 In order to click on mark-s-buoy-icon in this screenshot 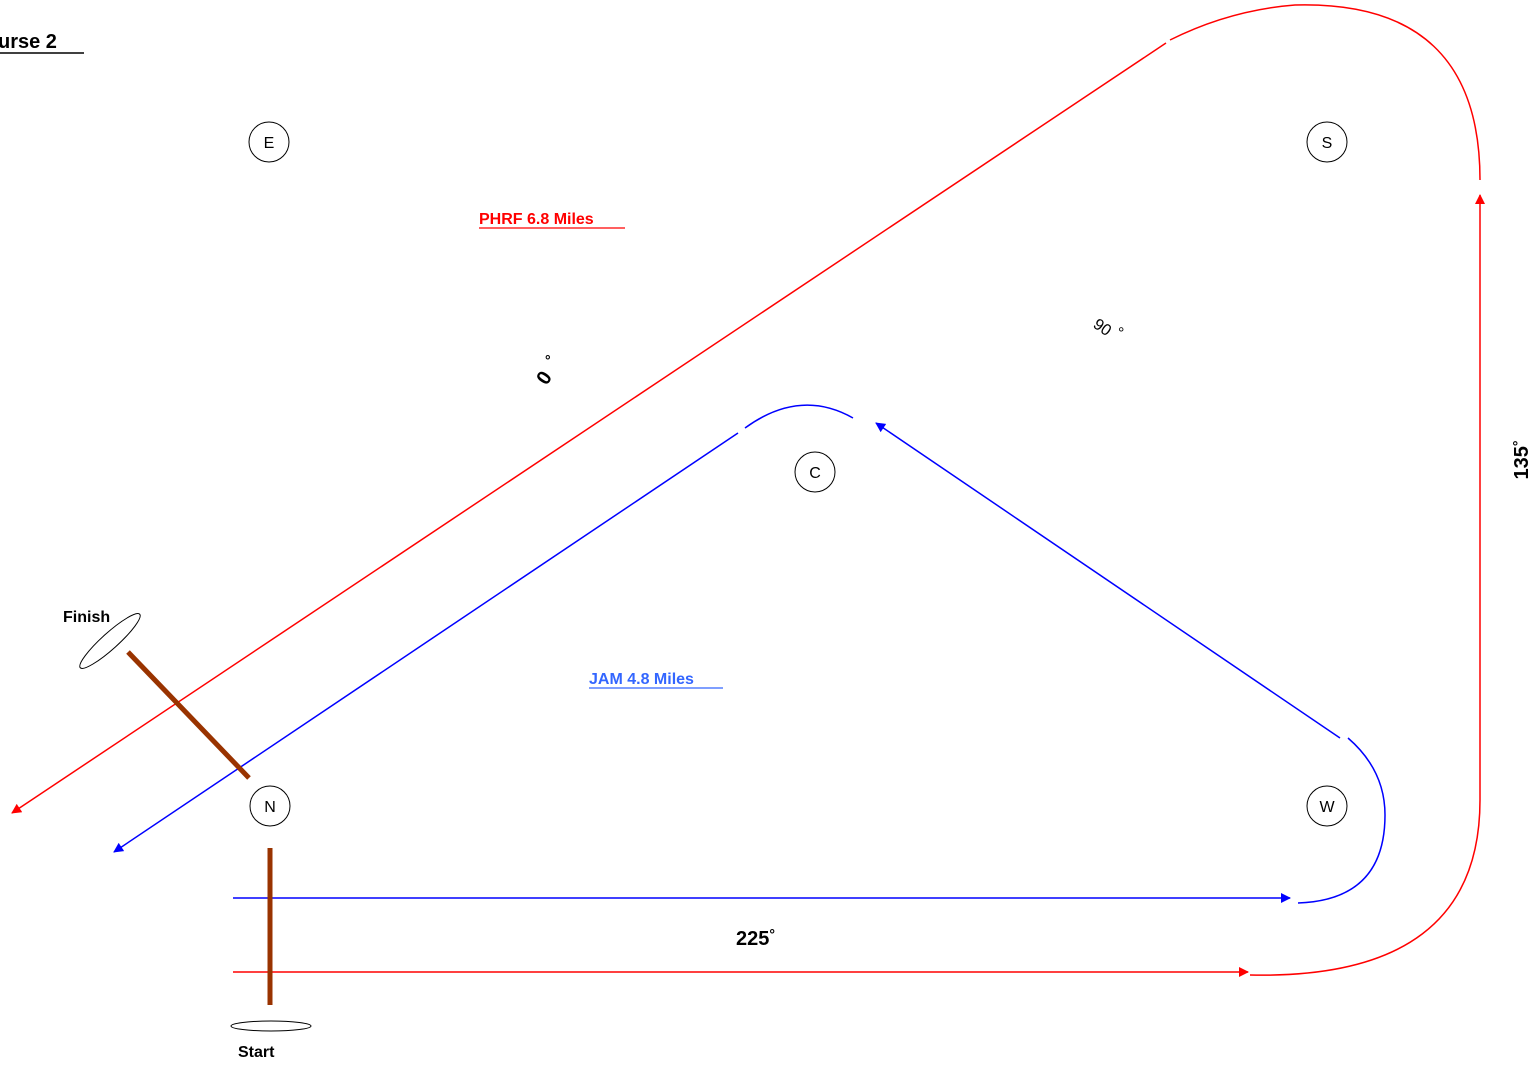, I will do `click(1327, 142)`.